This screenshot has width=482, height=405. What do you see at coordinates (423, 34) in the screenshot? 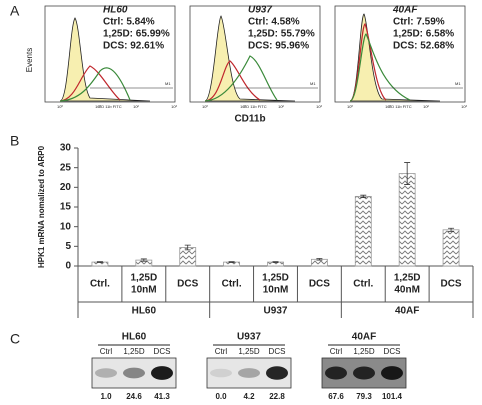
I see `percent-label: 1,25D: 6.58%` at bounding box center [423, 34].